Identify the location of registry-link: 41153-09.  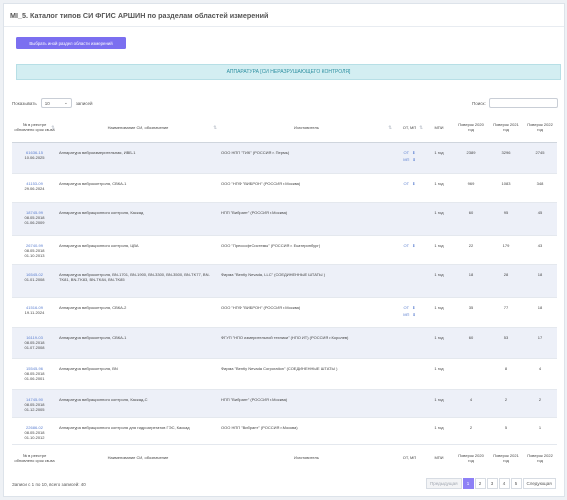
(34, 183).